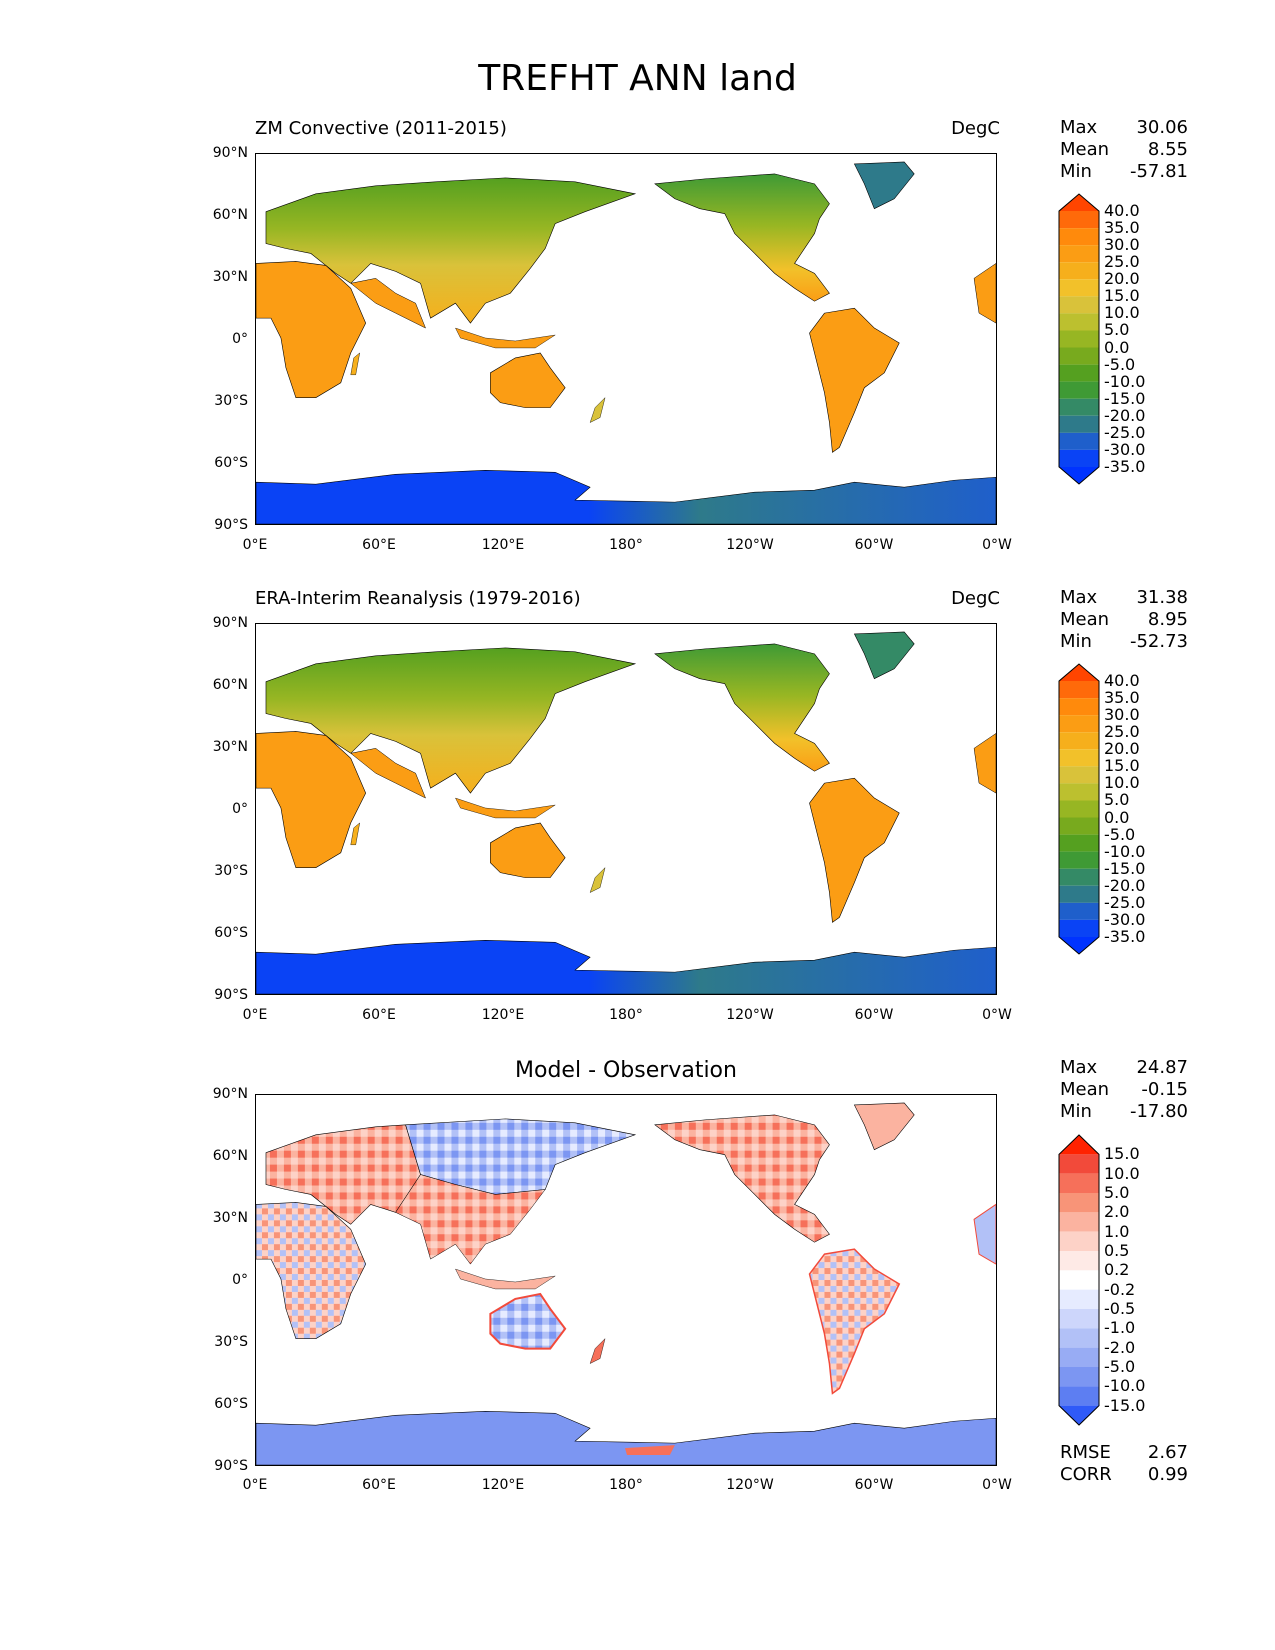 Image resolution: width=1275 pixels, height=1650 pixels. I want to click on lat-label: 0°, so click(240, 1280).